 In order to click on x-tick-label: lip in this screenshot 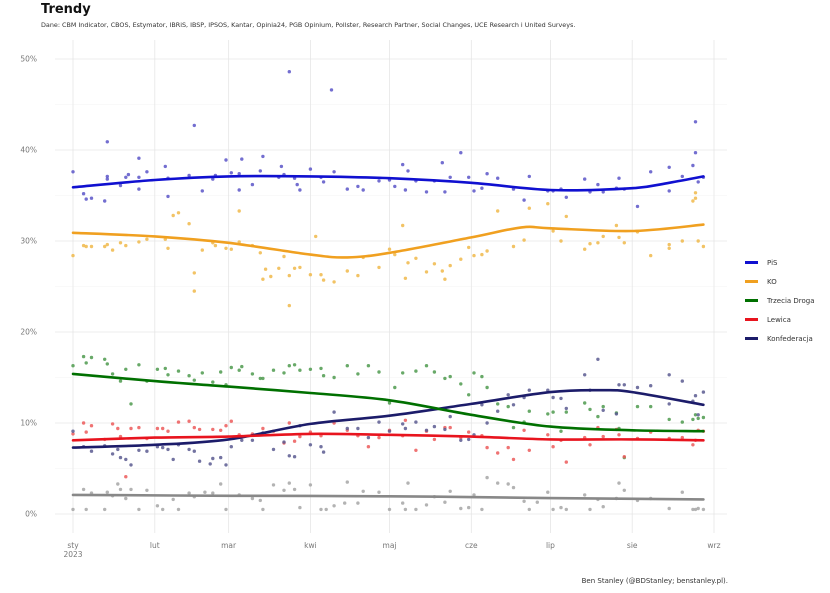, I will do `click(550, 545)`.